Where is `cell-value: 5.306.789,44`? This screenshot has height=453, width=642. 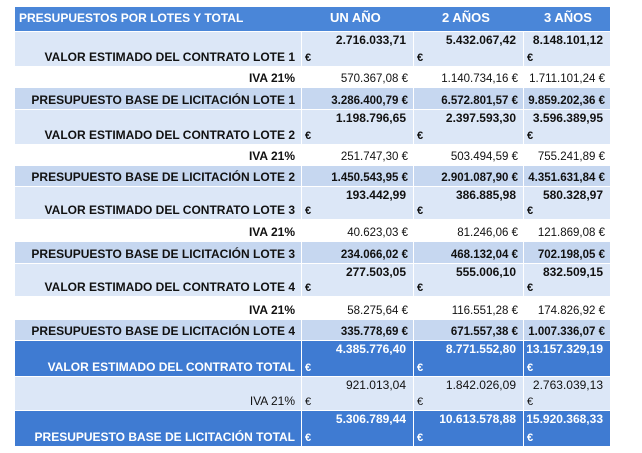
cell-value: 5.306.789,44 is located at coordinates (370, 419).